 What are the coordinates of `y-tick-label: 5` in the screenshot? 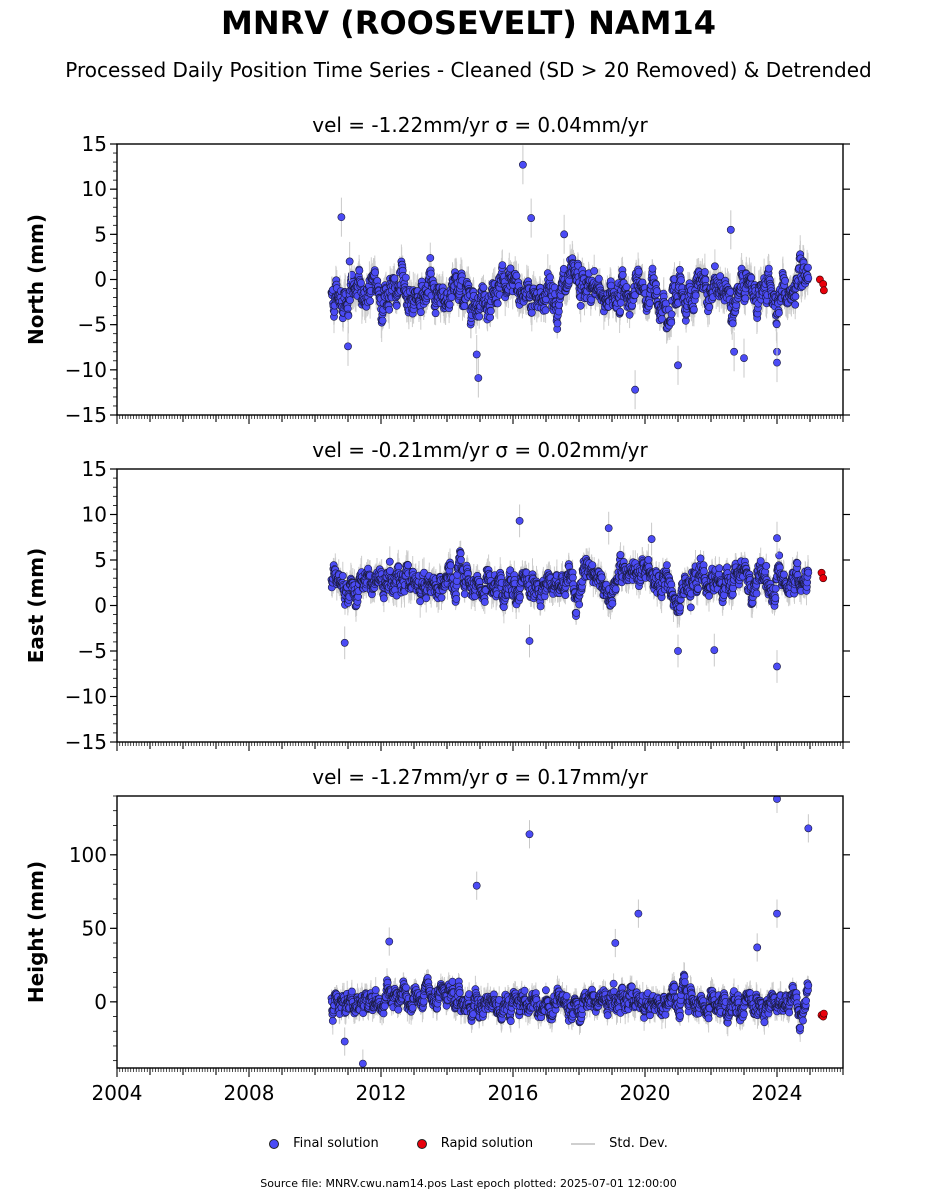 It's located at (100, 234).